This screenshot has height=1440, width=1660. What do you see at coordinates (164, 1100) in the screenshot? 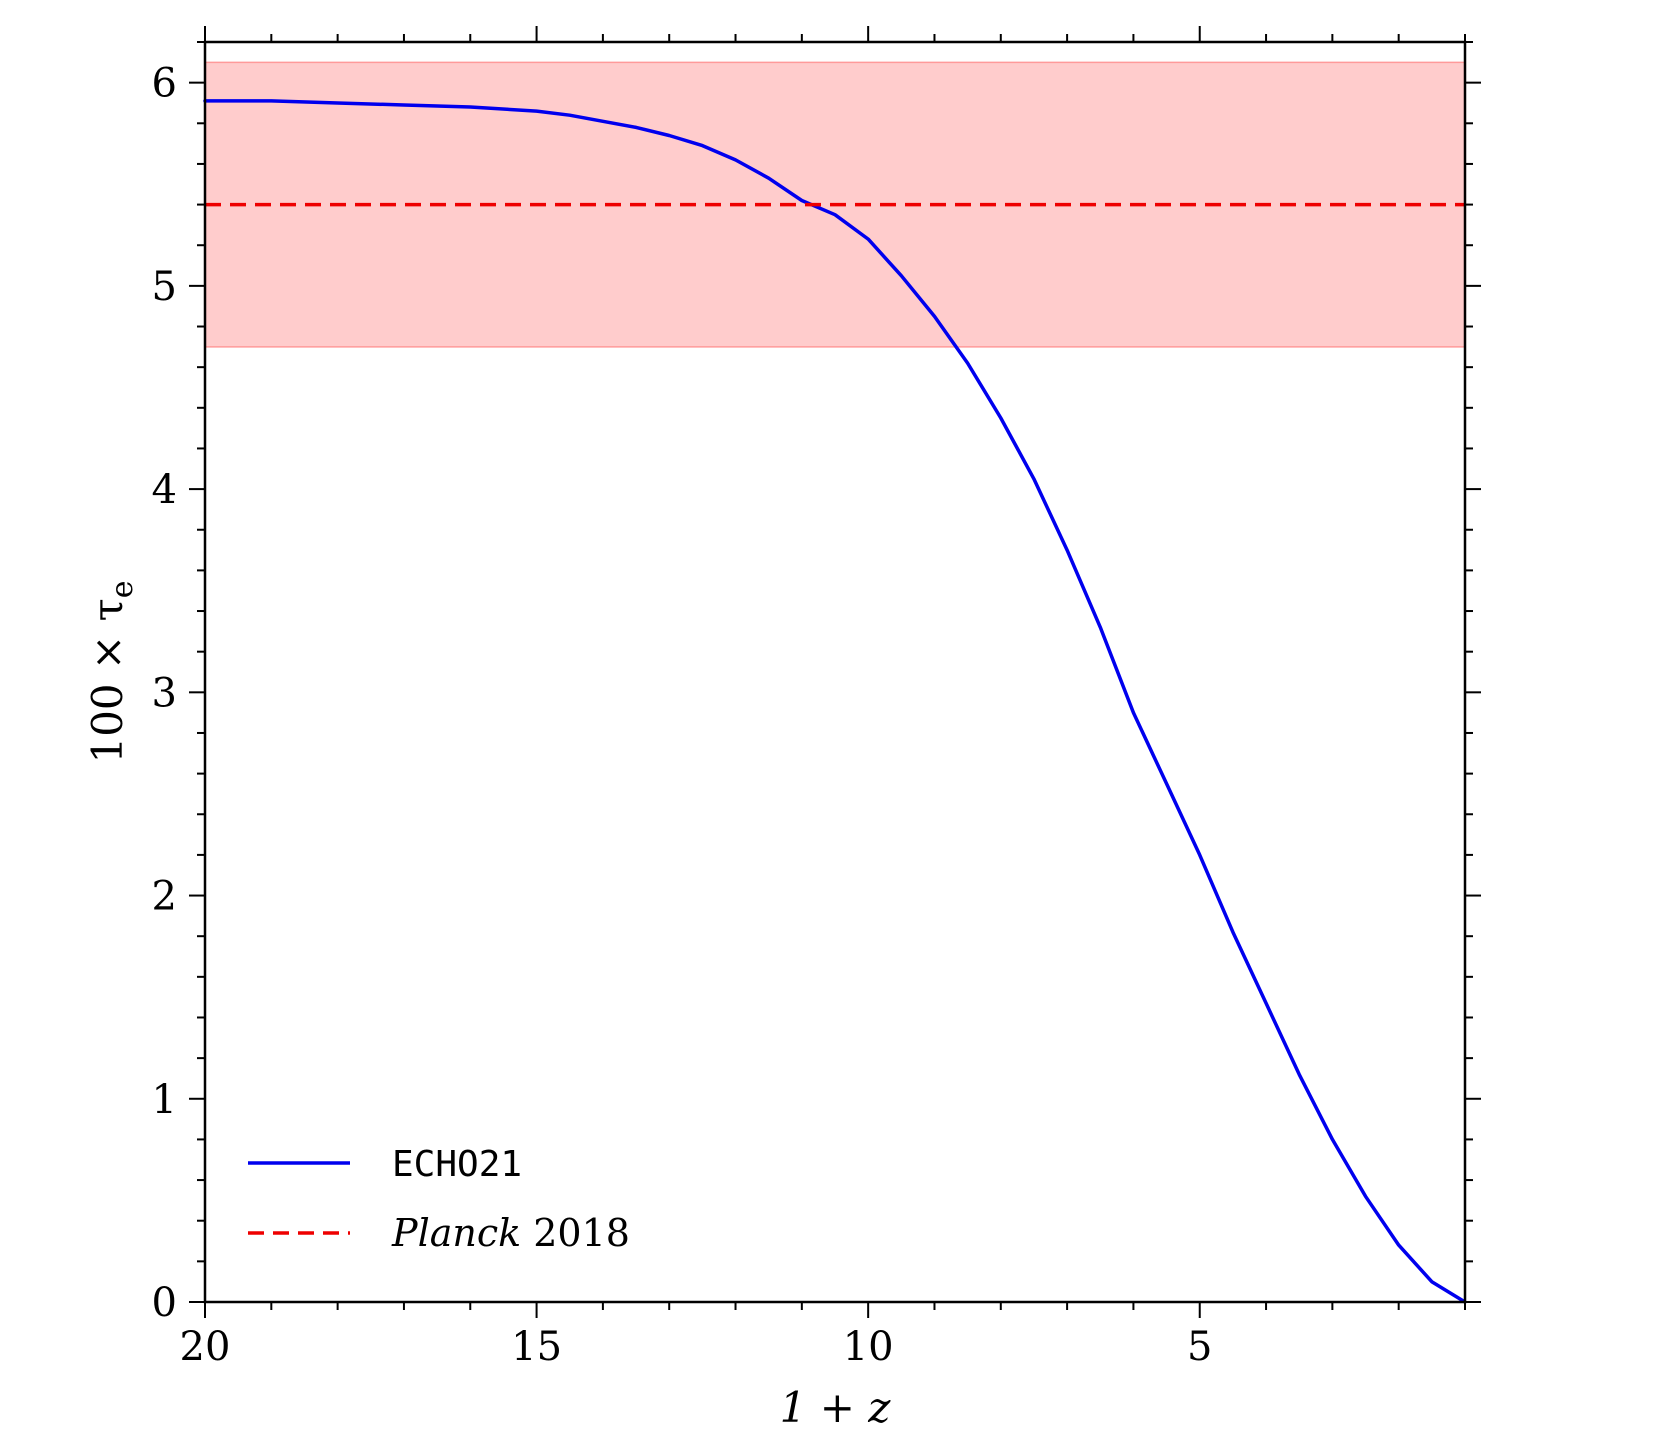
I see `y-tick-label: 1` at bounding box center [164, 1100].